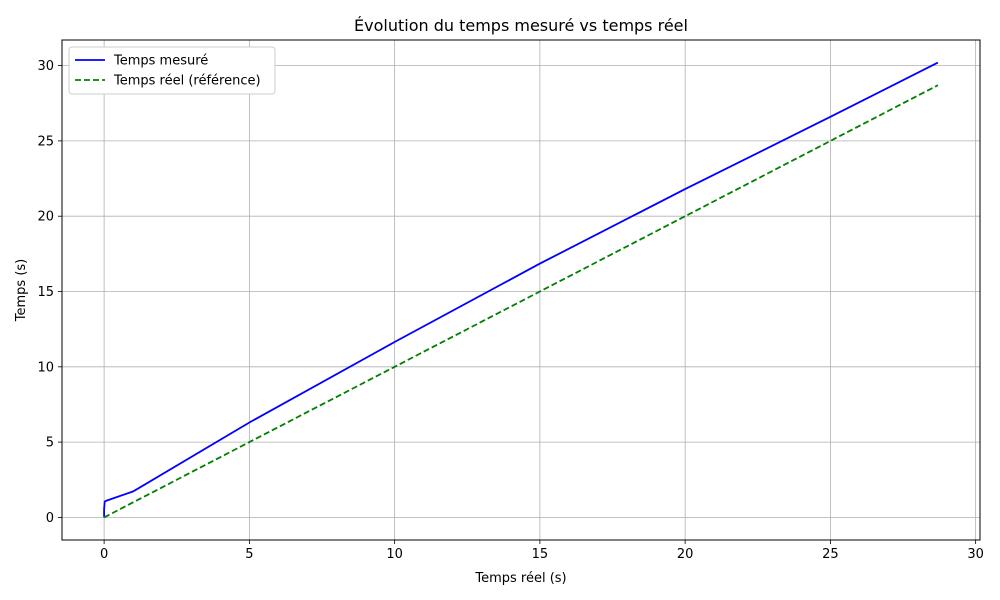 Image resolution: width=1000 pixels, height=600 pixels. What do you see at coordinates (50, 443) in the screenshot?
I see `y-tick-label: 5` at bounding box center [50, 443].